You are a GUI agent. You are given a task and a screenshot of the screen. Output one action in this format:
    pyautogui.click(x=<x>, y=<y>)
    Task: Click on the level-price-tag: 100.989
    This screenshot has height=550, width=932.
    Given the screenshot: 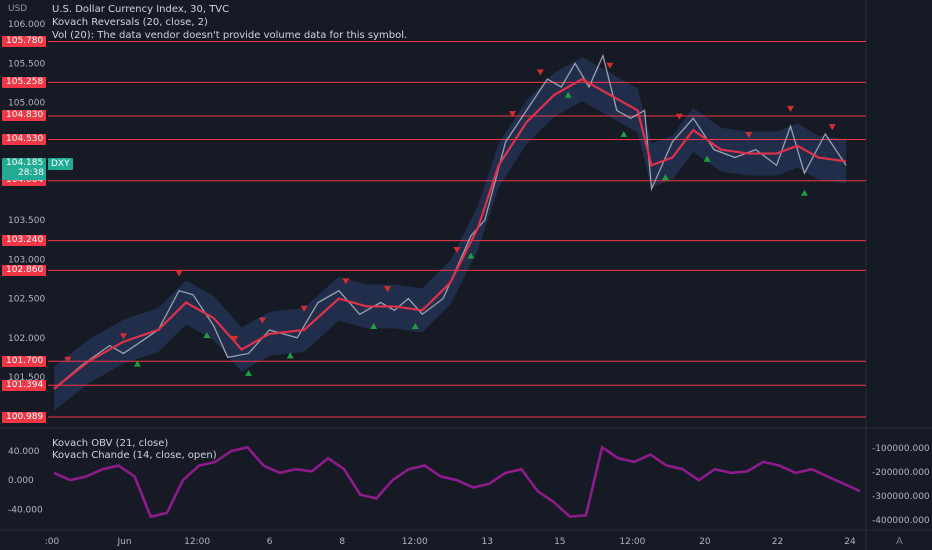 What is the action you would take?
    pyautogui.click(x=24, y=417)
    